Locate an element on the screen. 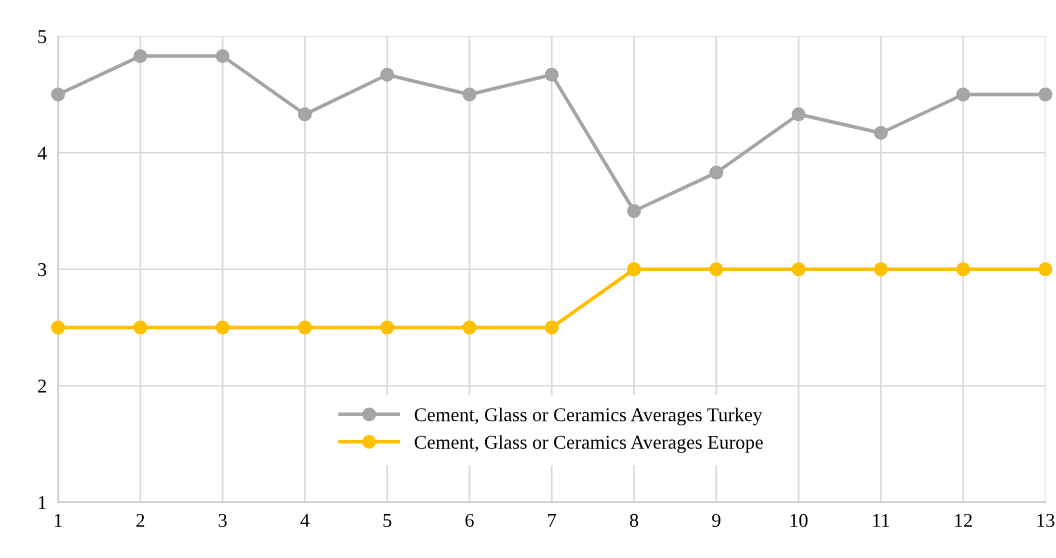  x-tick-label: 6 is located at coordinates (469, 520).